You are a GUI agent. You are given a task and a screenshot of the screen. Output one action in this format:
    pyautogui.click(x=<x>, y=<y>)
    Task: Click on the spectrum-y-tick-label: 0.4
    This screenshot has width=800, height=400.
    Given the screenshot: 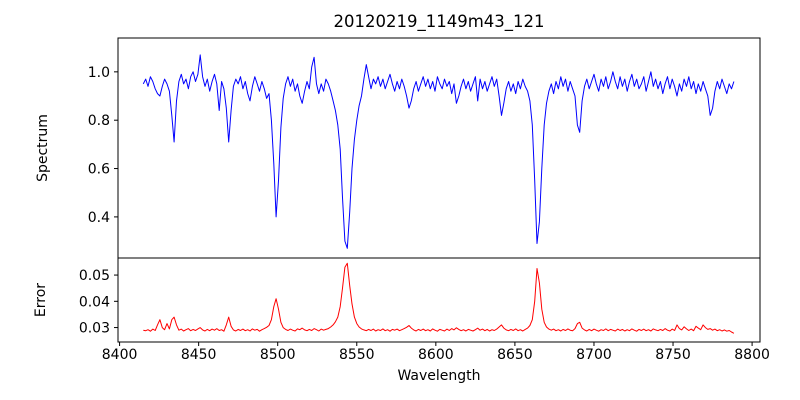 What is the action you would take?
    pyautogui.click(x=99, y=218)
    